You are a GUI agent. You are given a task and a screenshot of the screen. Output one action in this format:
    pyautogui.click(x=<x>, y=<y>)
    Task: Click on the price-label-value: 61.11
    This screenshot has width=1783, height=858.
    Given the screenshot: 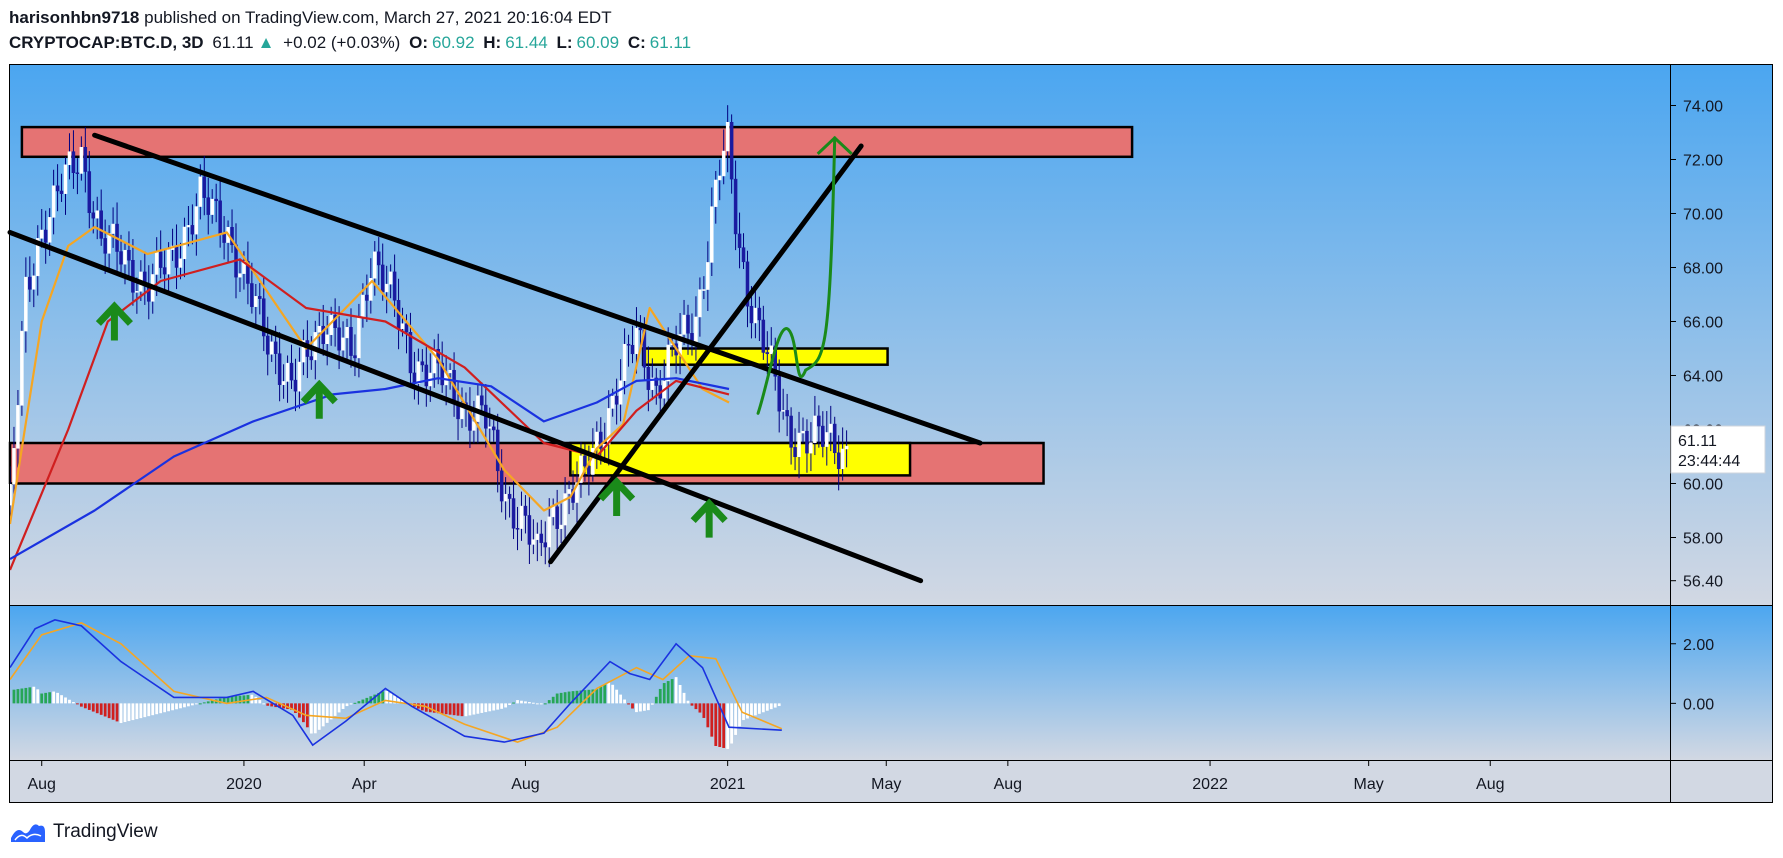 What is the action you would take?
    pyautogui.click(x=1697, y=441)
    